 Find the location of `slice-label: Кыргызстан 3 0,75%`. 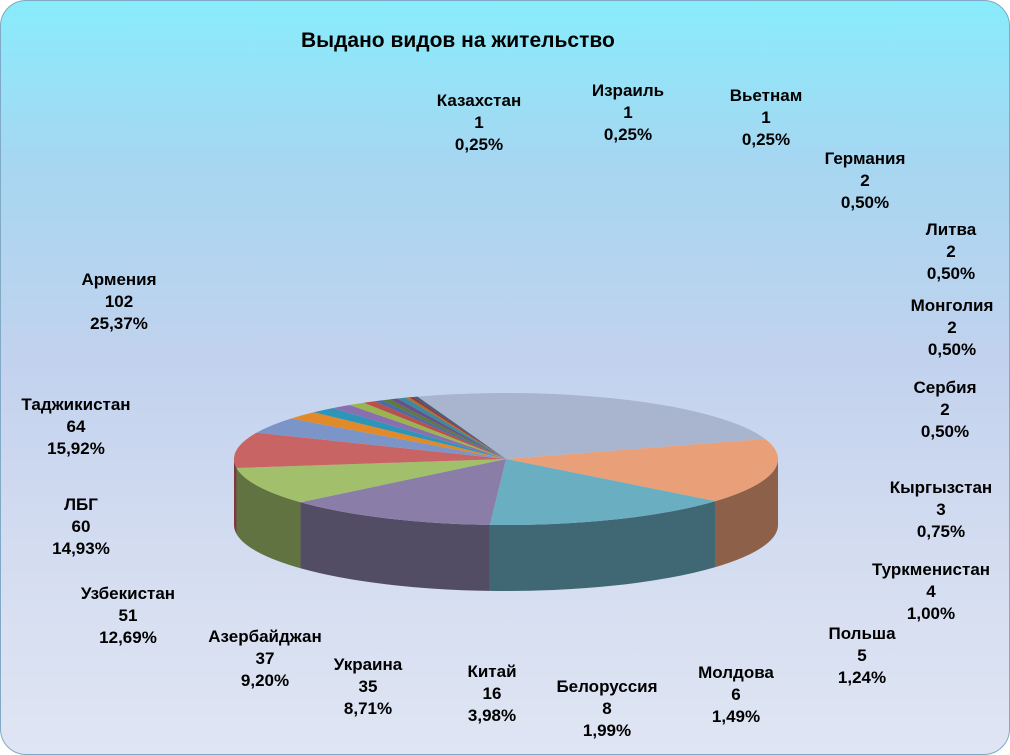

slice-label: Кыргызстан 3 0,75% is located at coordinates (940, 510).